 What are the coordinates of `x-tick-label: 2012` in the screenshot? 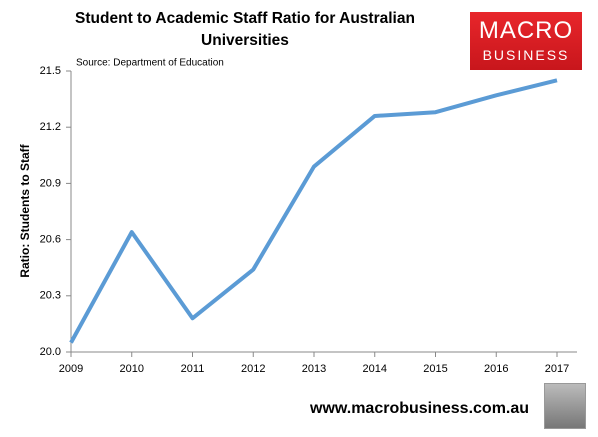 It's located at (253, 369).